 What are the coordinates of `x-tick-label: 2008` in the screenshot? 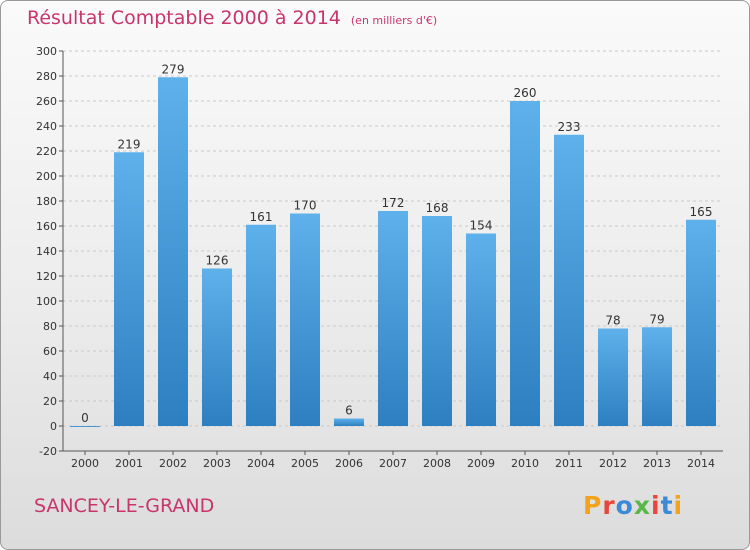 It's located at (437, 463).